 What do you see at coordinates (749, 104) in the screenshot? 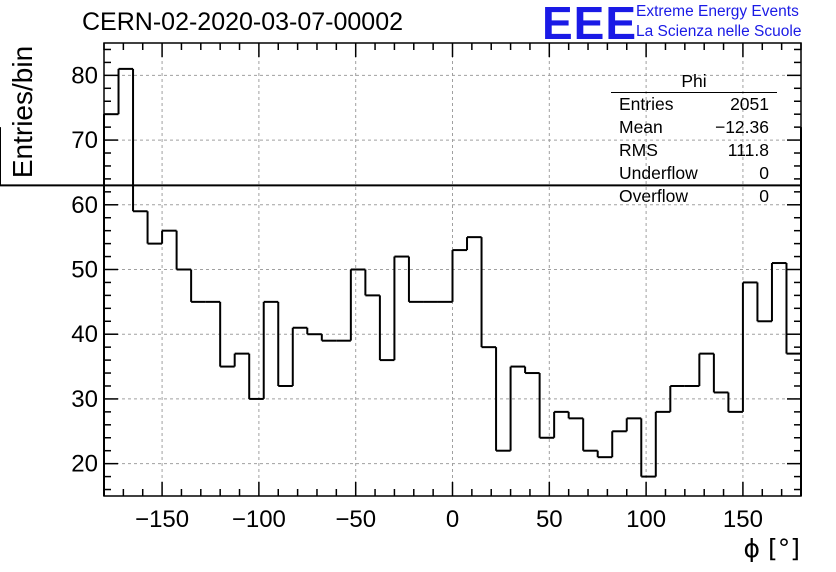
I see `stats-value: 2051` at bounding box center [749, 104].